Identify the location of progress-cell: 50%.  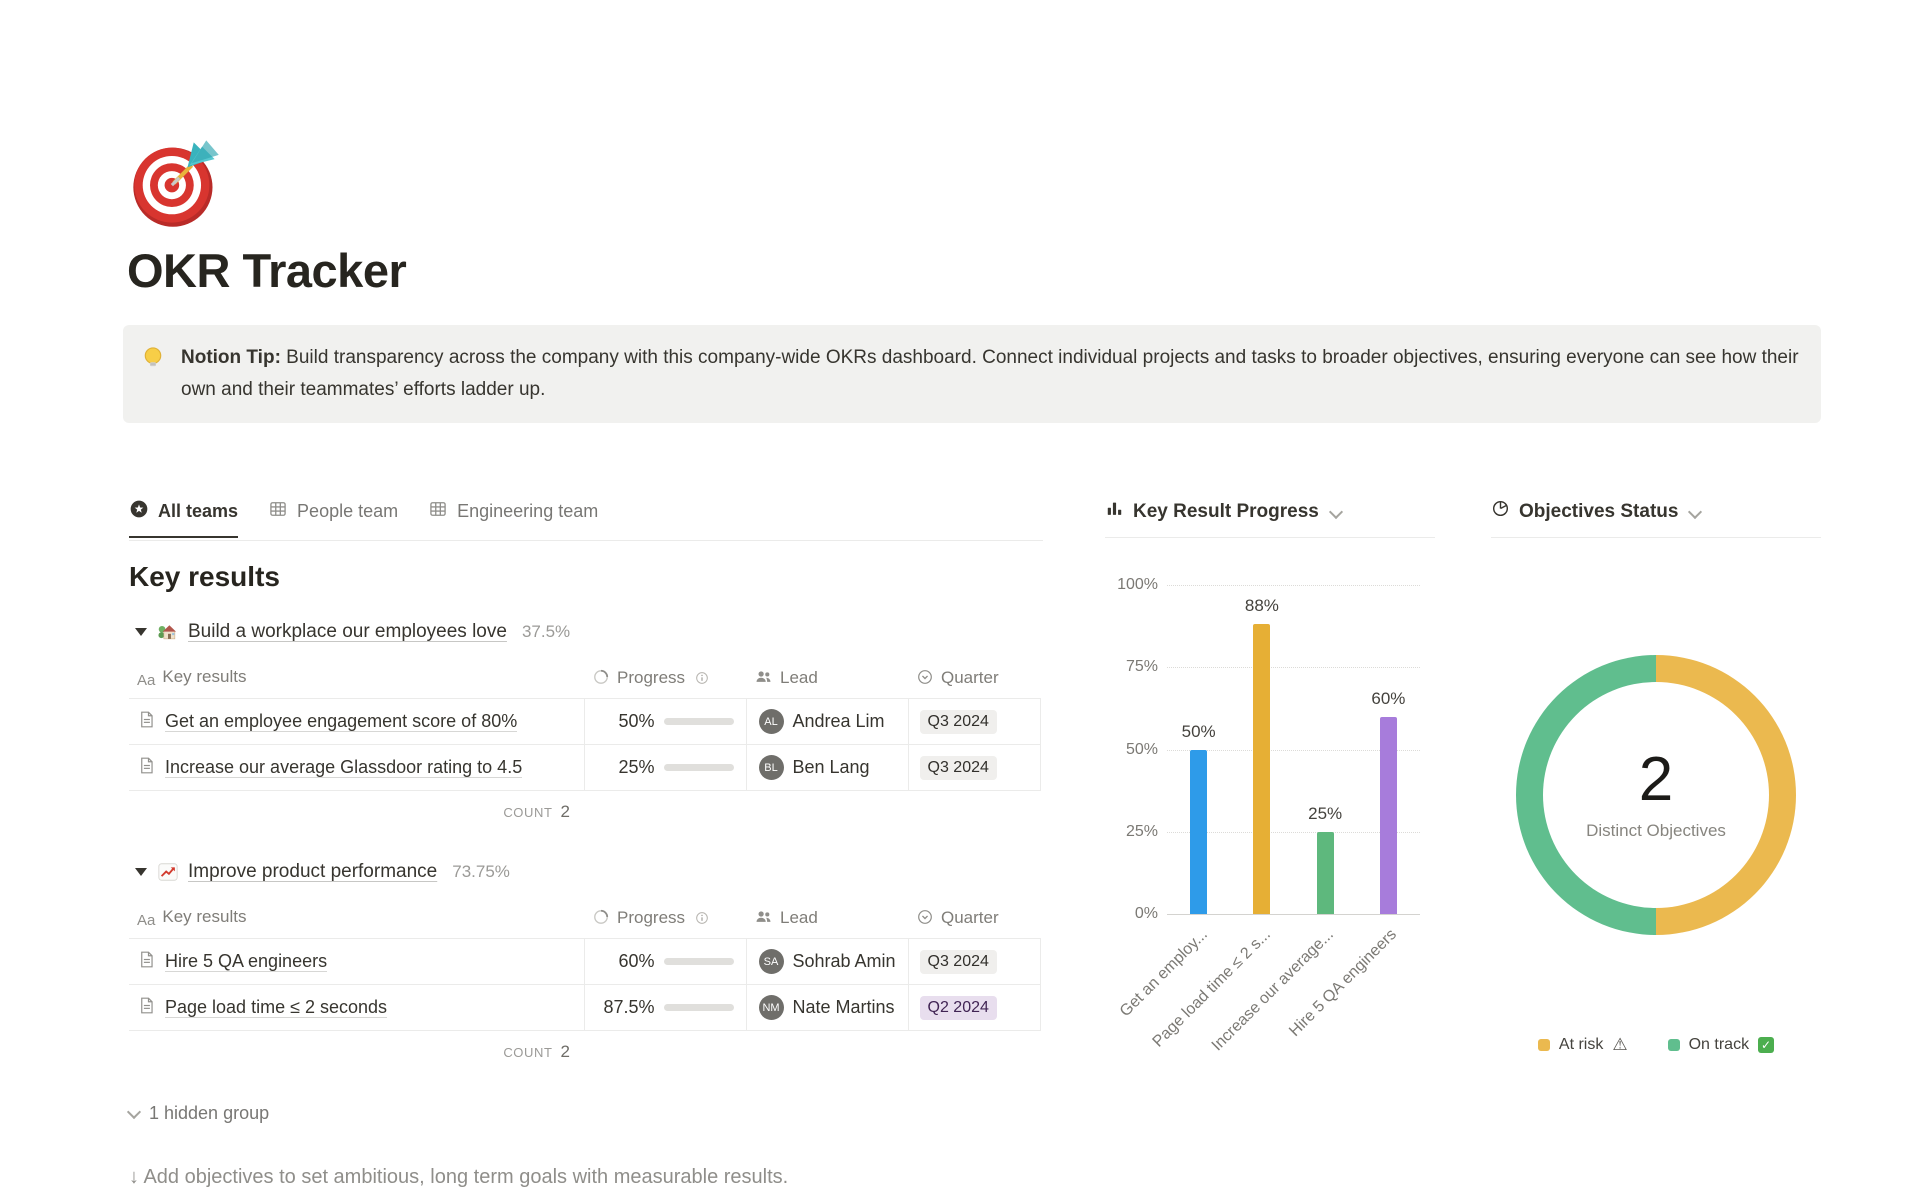
(664, 721).